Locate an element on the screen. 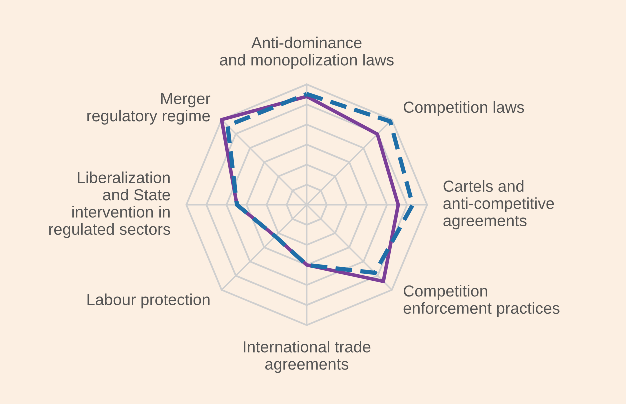 The image size is (626, 404). spoke-label: Anti-dominance and monopolization laws is located at coordinates (307, 52).